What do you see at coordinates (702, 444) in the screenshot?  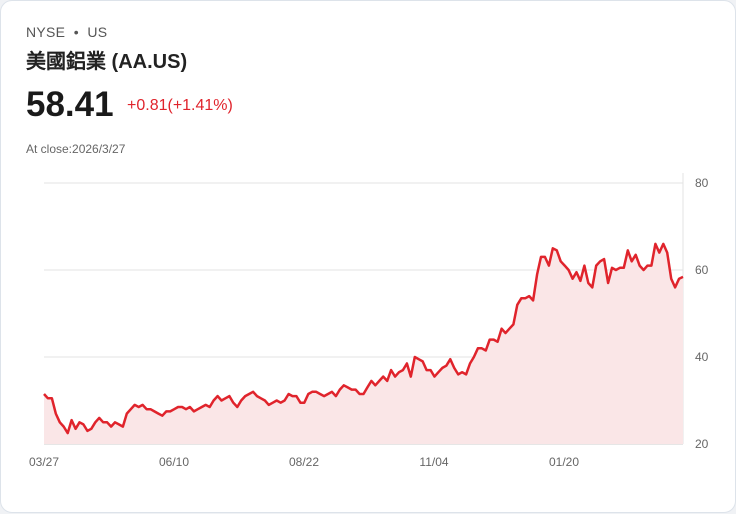 I see `y-tick-label: 20` at bounding box center [702, 444].